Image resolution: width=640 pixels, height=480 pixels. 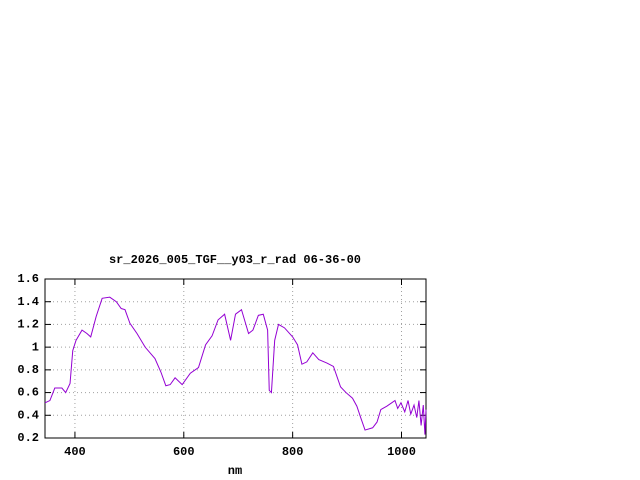 I want to click on y-tick-label: 0.6, so click(x=28, y=393).